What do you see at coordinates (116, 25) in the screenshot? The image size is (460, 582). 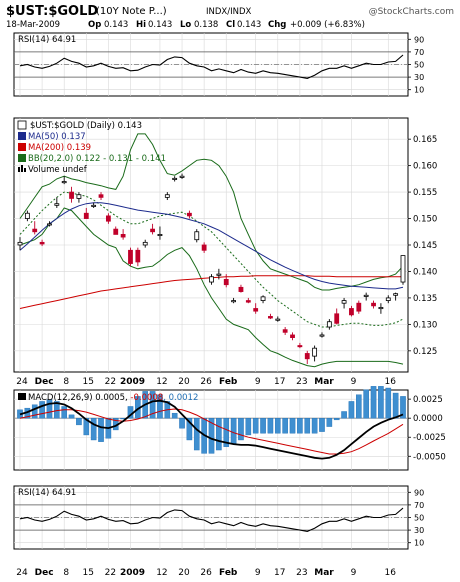 I see `quote-open: 0.143` at bounding box center [116, 25].